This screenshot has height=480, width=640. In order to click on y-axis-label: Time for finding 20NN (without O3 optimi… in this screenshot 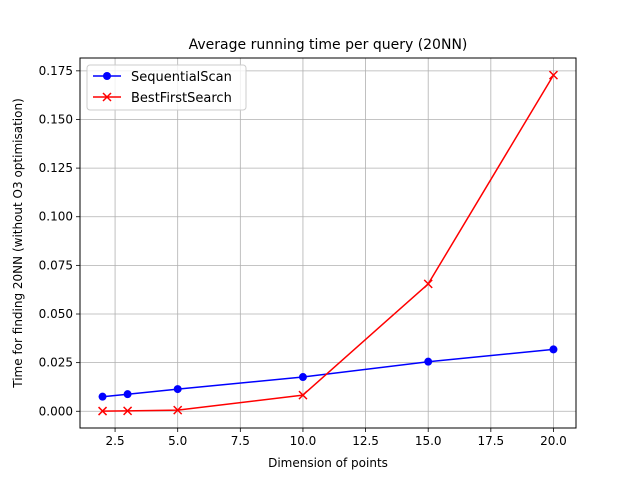, I will do `click(18, 243)`.